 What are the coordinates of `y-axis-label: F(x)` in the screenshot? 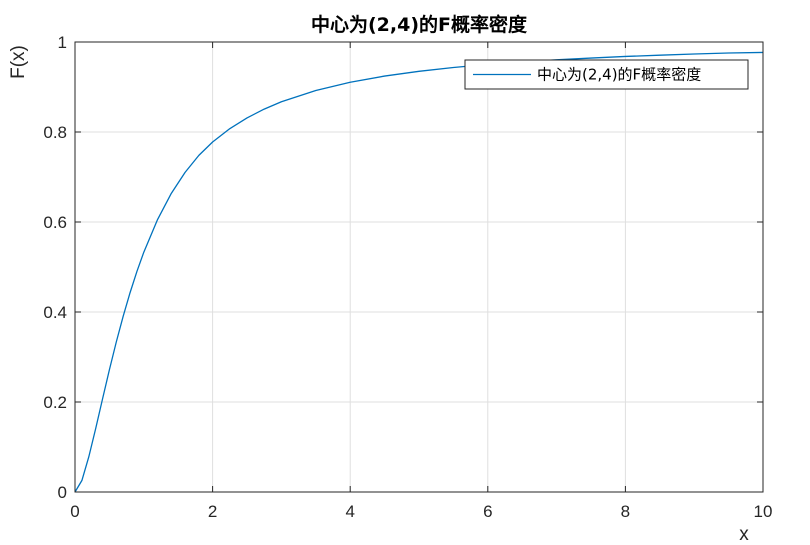 It's located at (18, 62).